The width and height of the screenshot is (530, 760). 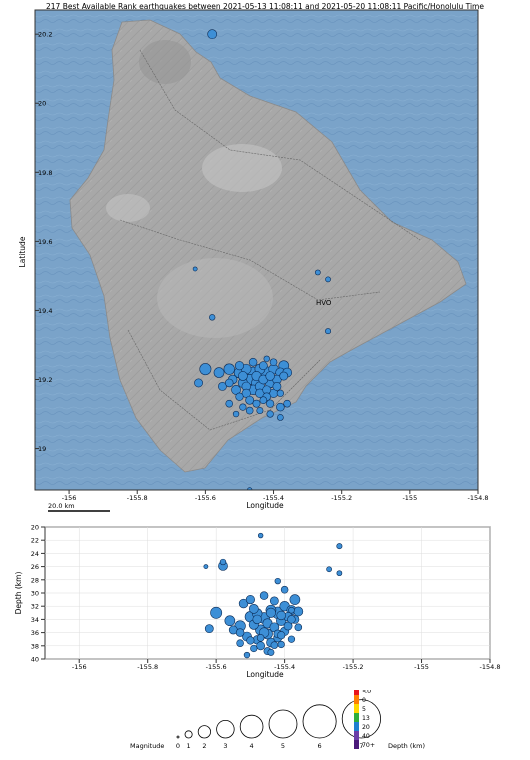 I want to click on magnitude-legend-title: Magnitude, so click(x=147, y=746).